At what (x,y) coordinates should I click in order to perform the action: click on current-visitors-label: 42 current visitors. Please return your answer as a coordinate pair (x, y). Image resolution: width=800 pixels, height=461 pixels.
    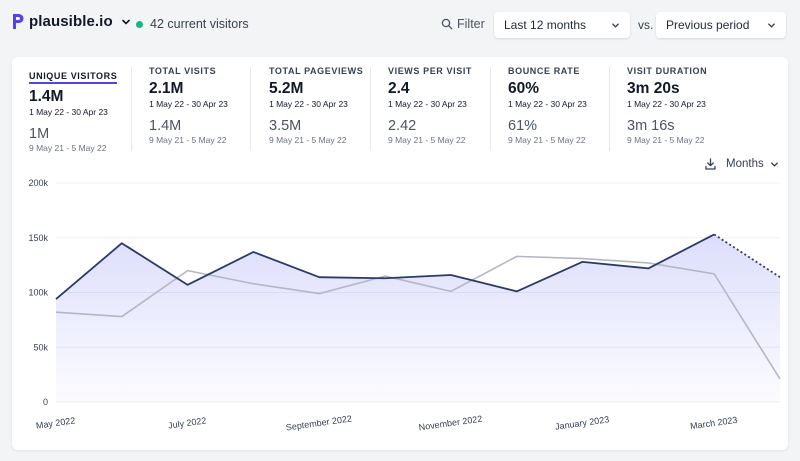
    Looking at the image, I should click on (199, 24).